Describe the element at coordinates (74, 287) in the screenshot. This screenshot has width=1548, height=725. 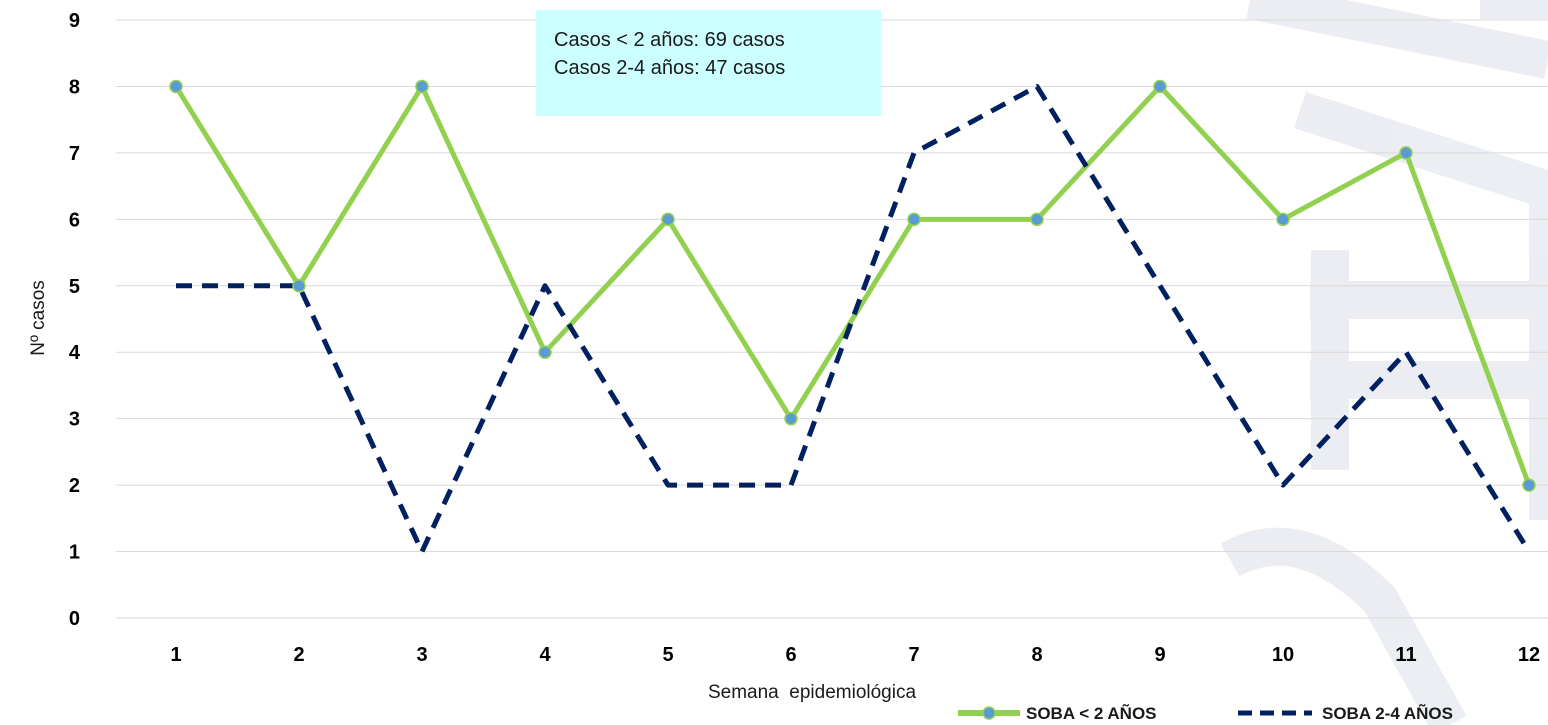
I see `y-tick-label-5: 5` at that location.